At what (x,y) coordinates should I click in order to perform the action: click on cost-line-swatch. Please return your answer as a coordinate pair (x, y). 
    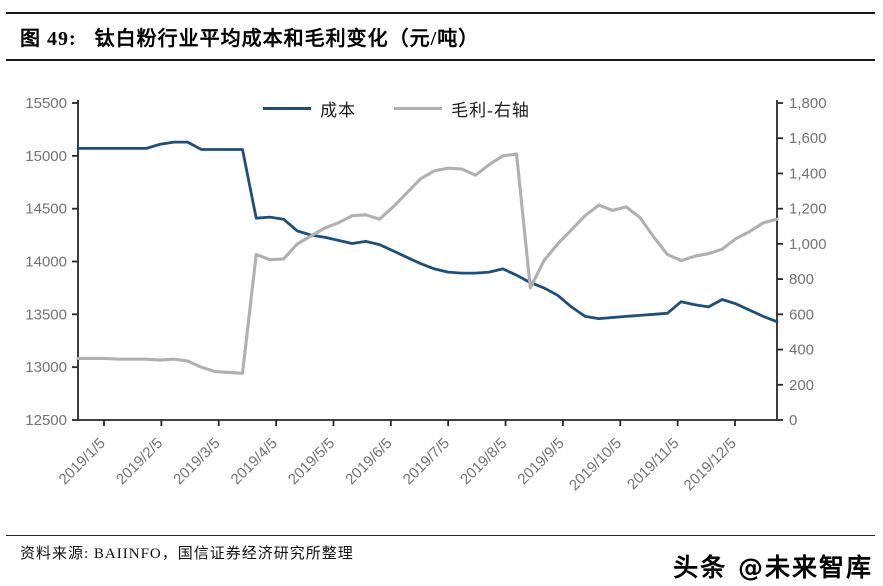
    Looking at the image, I should click on (287, 108).